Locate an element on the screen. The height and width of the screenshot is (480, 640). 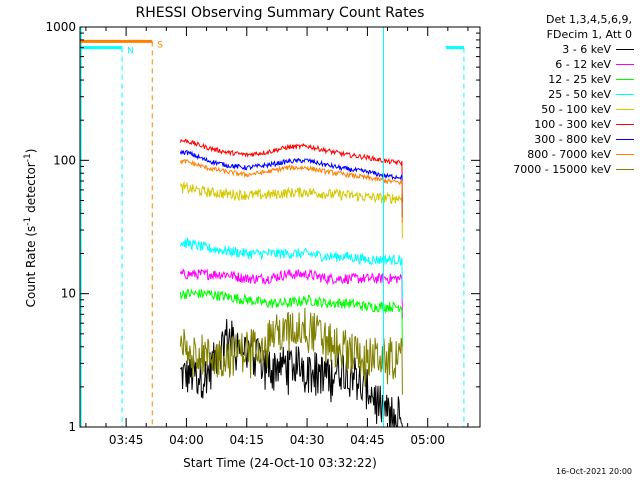
legend-label: 7000 - 15000 keV is located at coordinates (562, 169).